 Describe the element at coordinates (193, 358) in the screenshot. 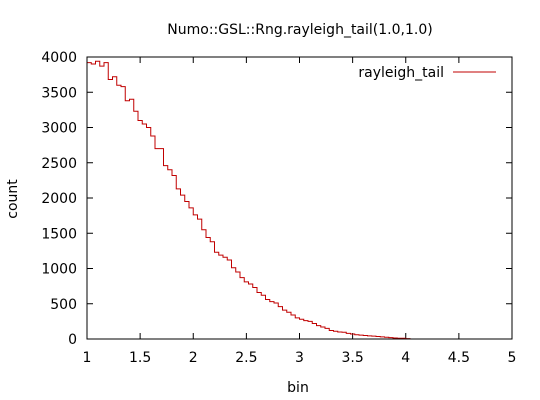

I see `x-tick-label: 2` at that location.